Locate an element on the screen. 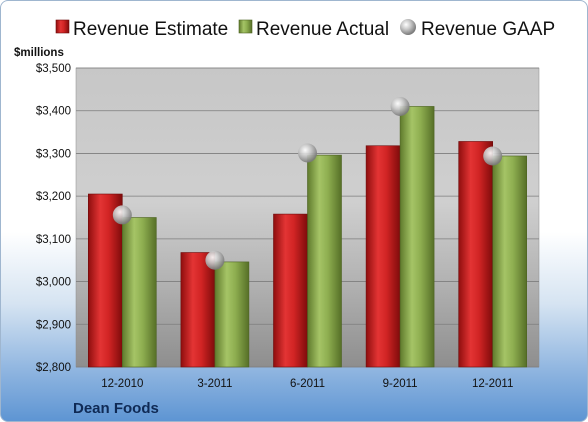 Image resolution: width=588 pixels, height=422 pixels. y-tick-label: $3,200 is located at coordinates (53, 197).